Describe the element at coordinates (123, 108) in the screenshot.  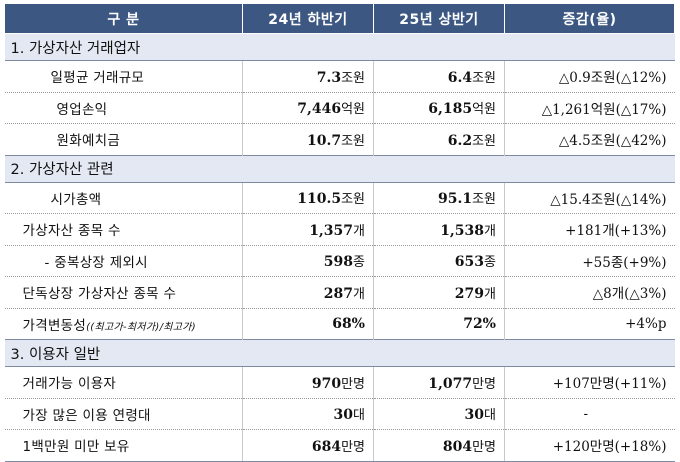
I see `row-label: 영업손익` at that location.